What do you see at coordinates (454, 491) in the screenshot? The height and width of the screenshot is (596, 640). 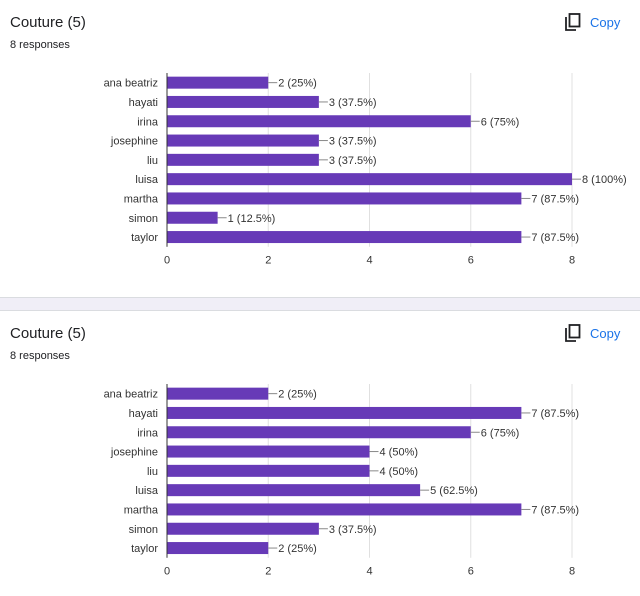 I see `data-label: 5 (62.5%)` at bounding box center [454, 491].